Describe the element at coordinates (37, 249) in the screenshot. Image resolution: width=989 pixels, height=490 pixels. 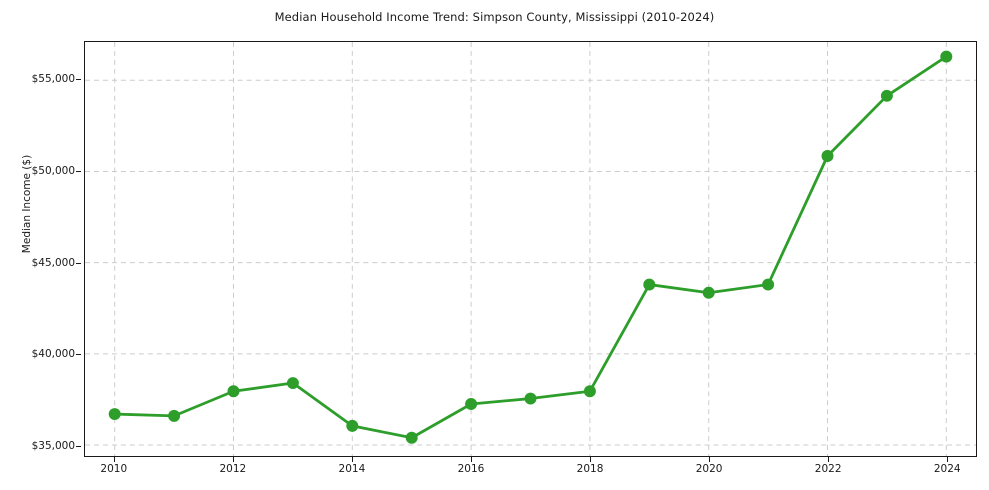
I see `y-axis-tick-labels: $35,000 $40,000 $45,000 $50,000 $55,000` at that location.